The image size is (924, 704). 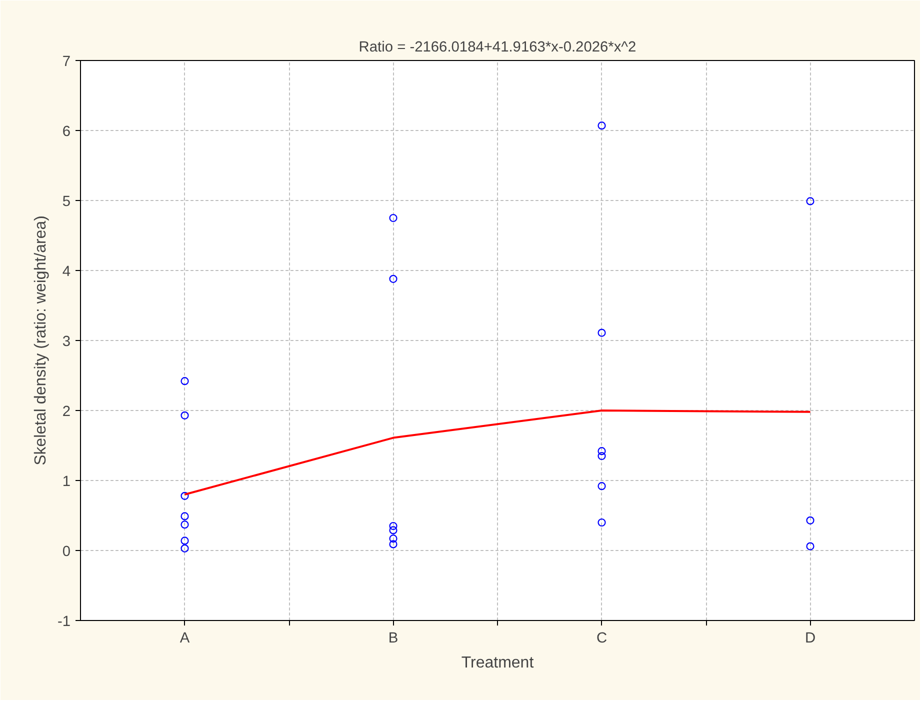 I want to click on y-tick-label: 0, so click(x=66, y=552).